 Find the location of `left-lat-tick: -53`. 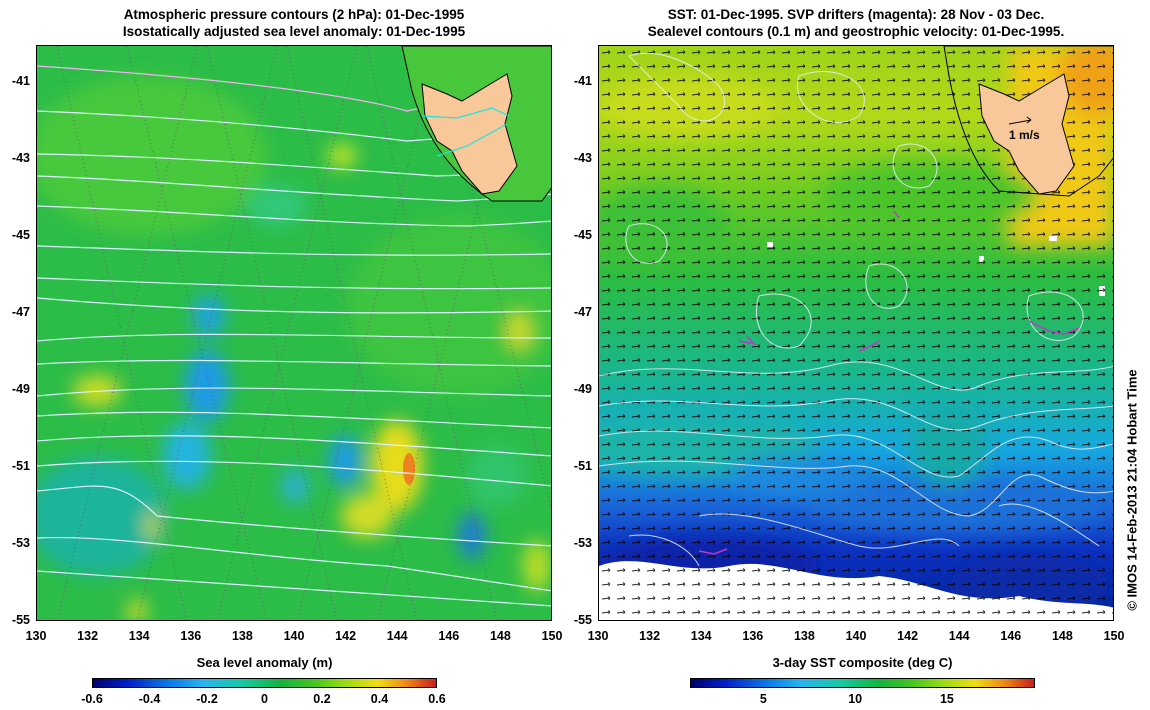

left-lat-tick: -53 is located at coordinates (20, 542).